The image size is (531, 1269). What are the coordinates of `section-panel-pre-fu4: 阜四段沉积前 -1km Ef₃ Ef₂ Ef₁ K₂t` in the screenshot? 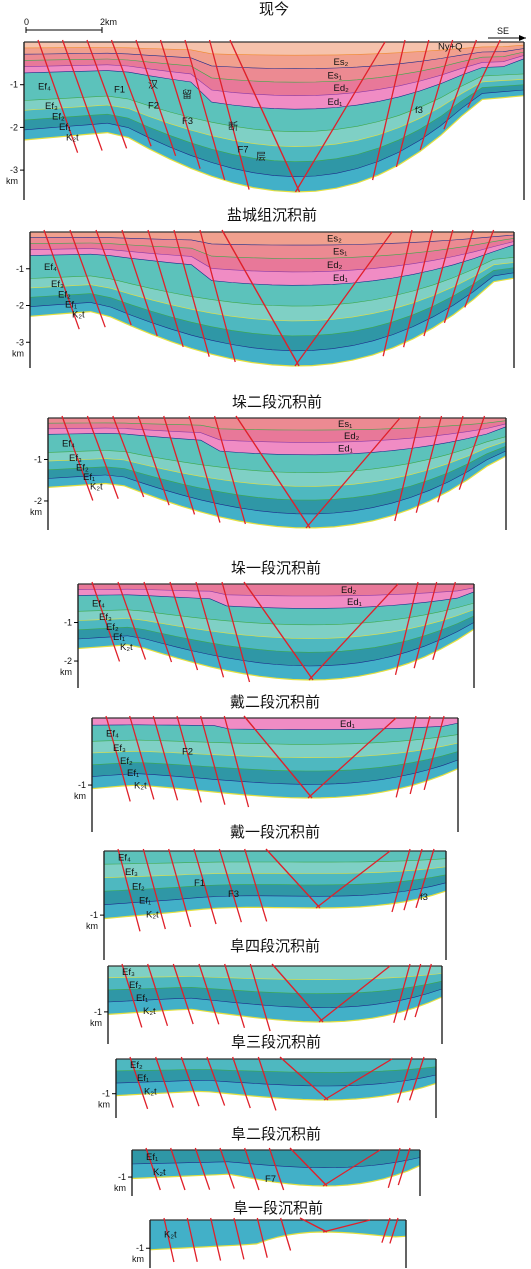 It's located at (266, 990).